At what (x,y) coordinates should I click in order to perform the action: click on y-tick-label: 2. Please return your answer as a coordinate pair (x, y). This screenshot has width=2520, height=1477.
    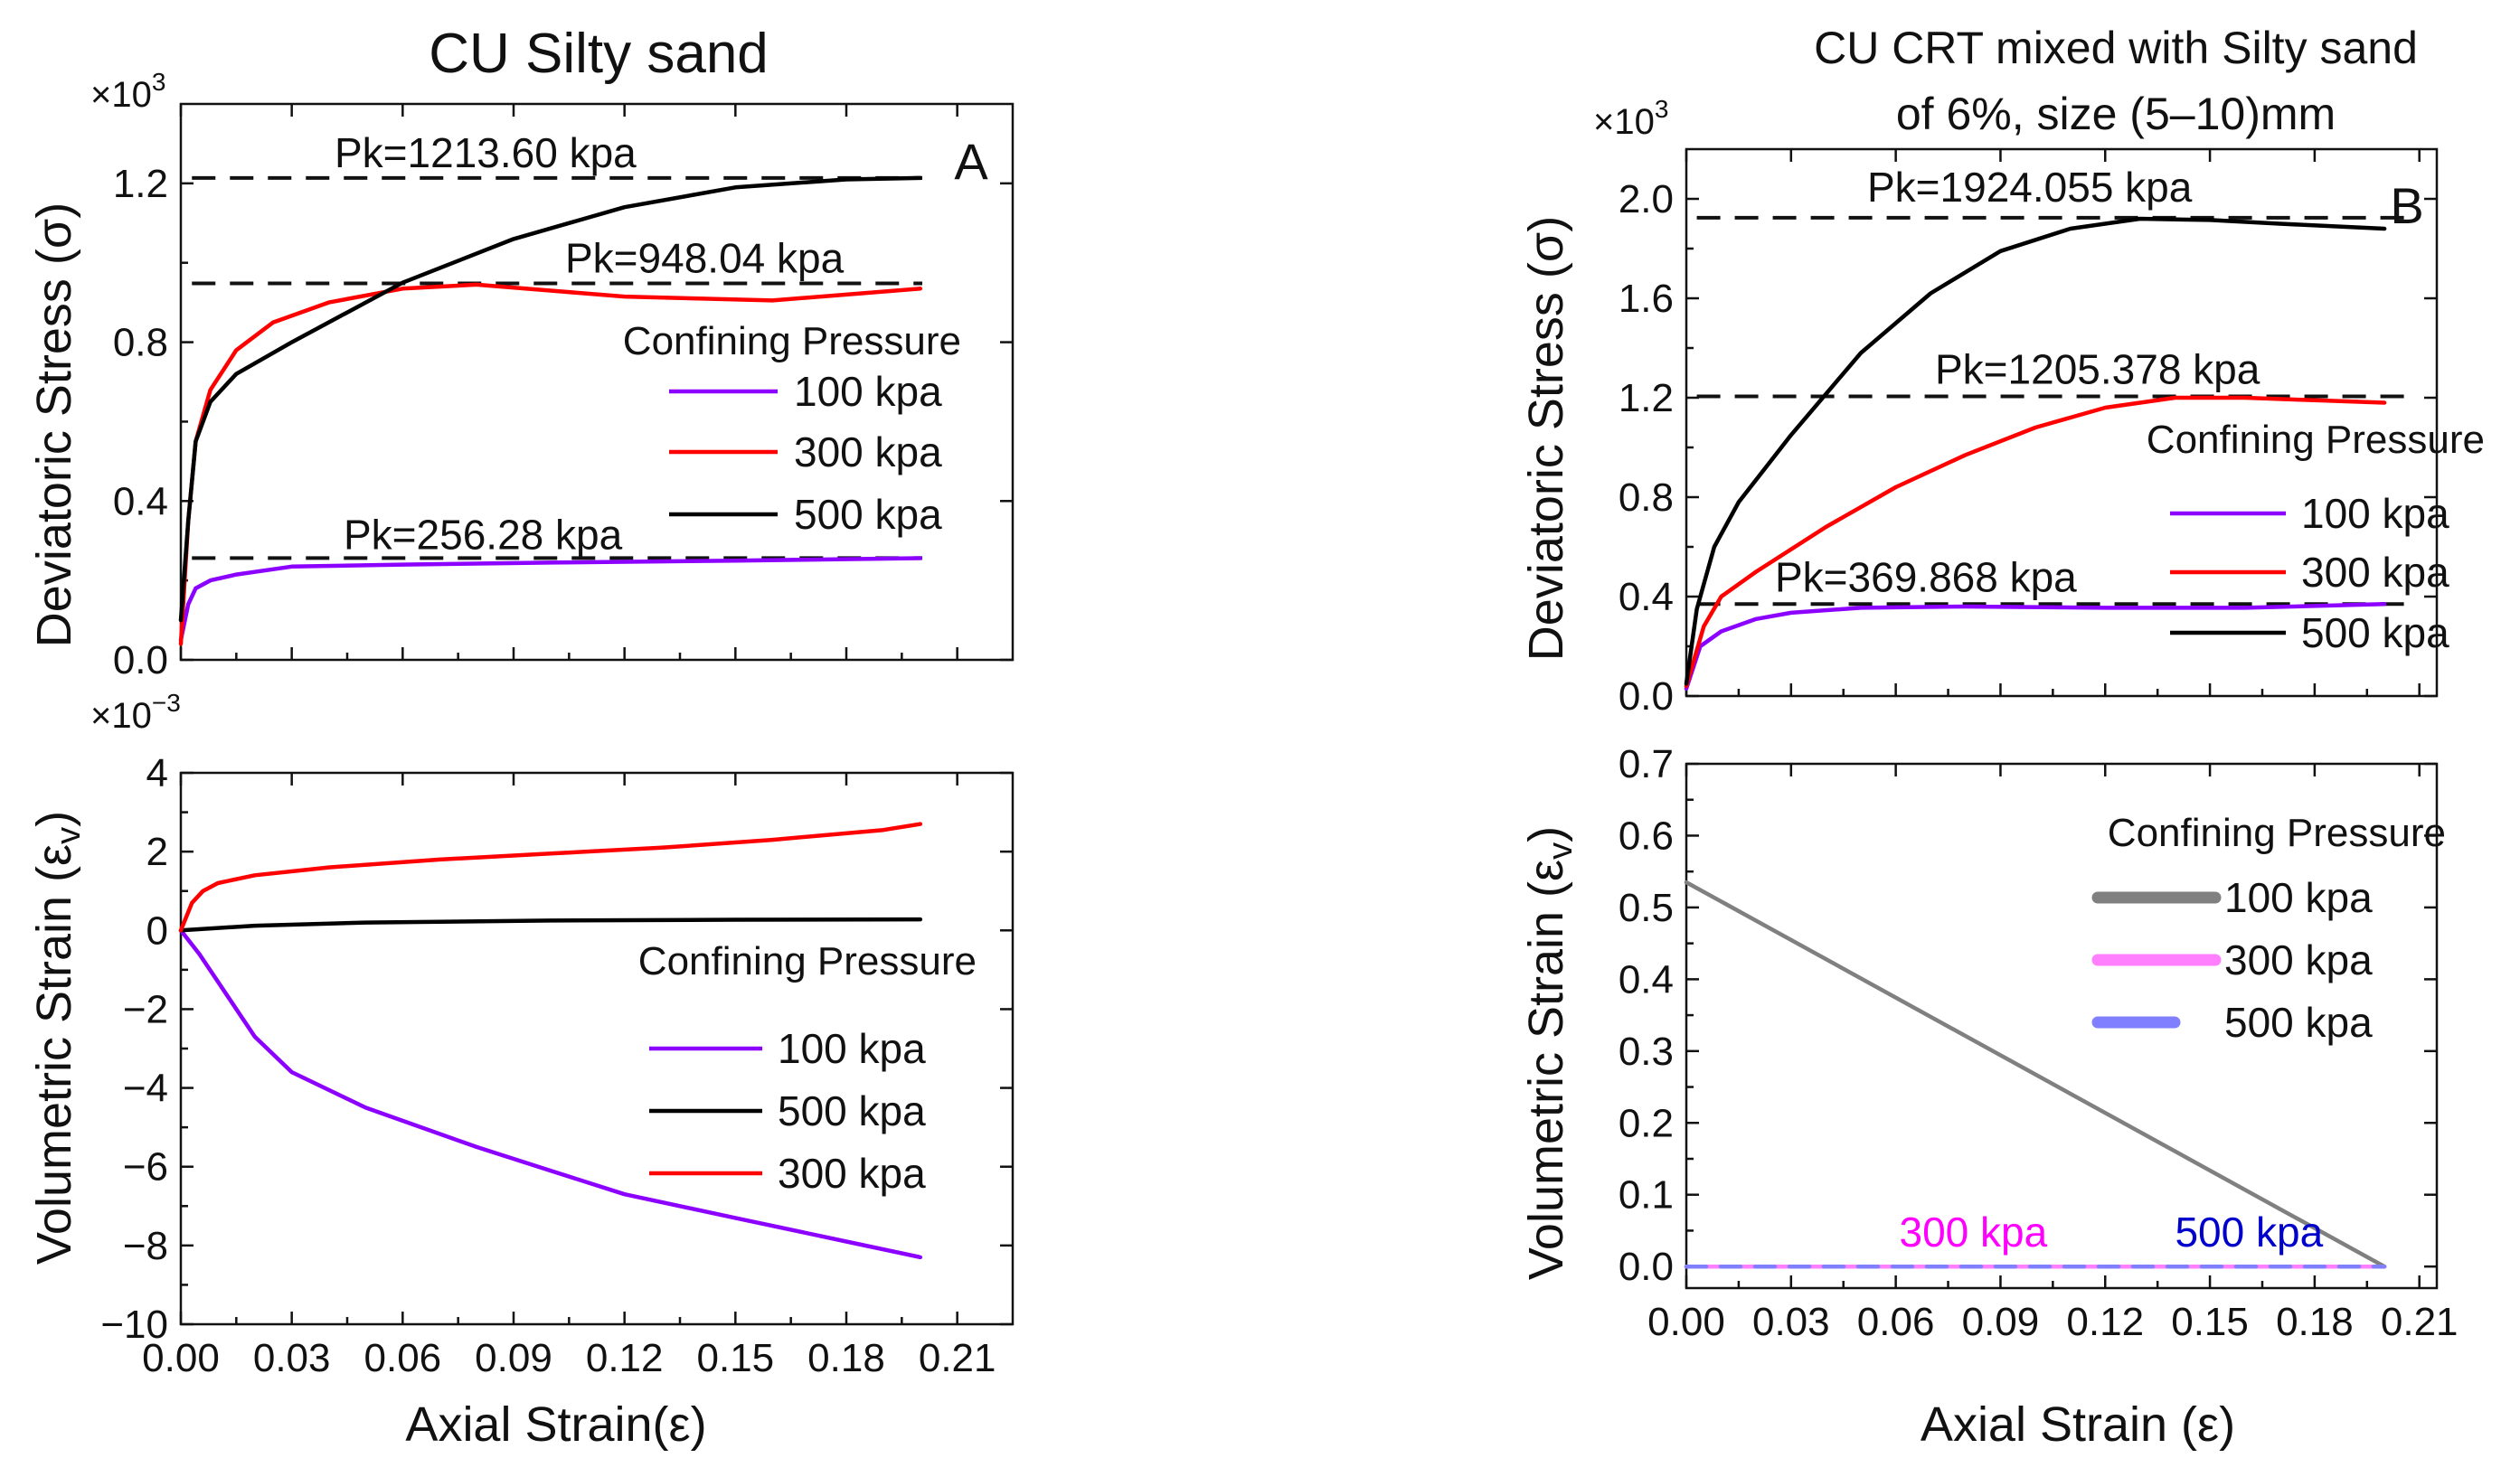
    Looking at the image, I should click on (157, 852).